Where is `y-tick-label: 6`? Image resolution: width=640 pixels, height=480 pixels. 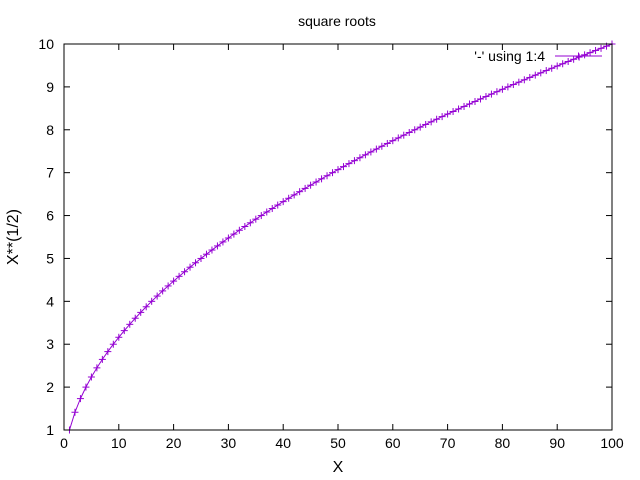
y-tick-label: 6 is located at coordinates (50, 216).